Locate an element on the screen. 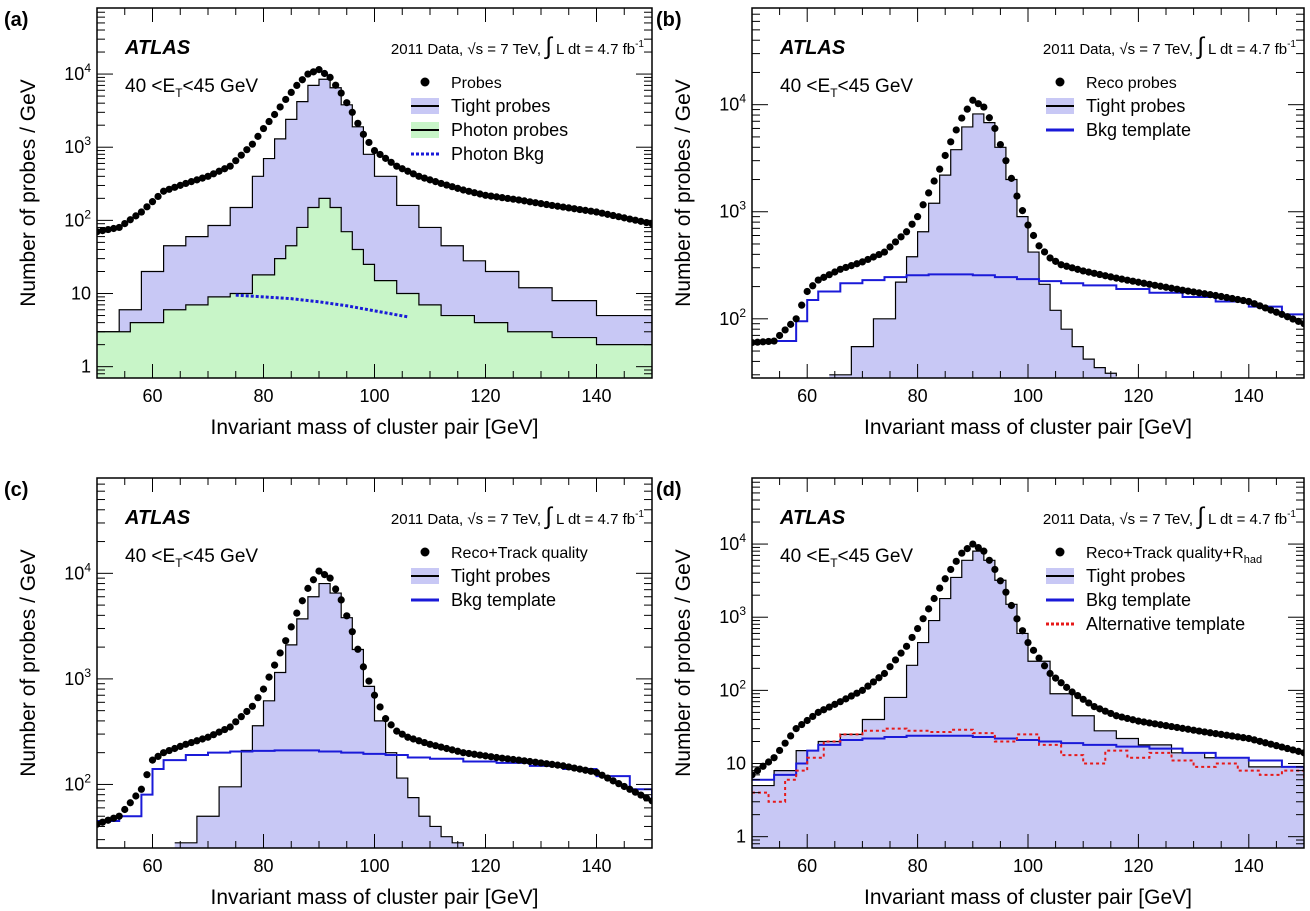 This screenshot has width=1310, height=911. y-tick-label: 10⁴ is located at coordinates (77, 571).